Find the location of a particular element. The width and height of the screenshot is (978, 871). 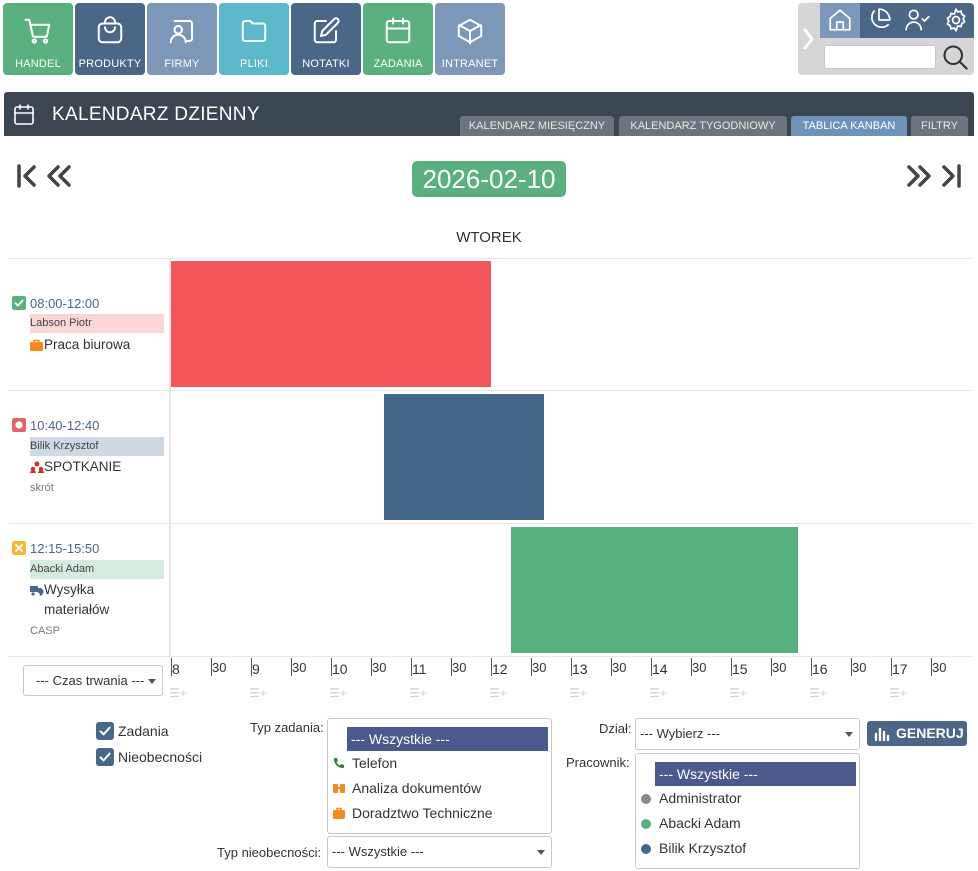

event-type: Wysyłka materiałów is located at coordinates (94, 600).